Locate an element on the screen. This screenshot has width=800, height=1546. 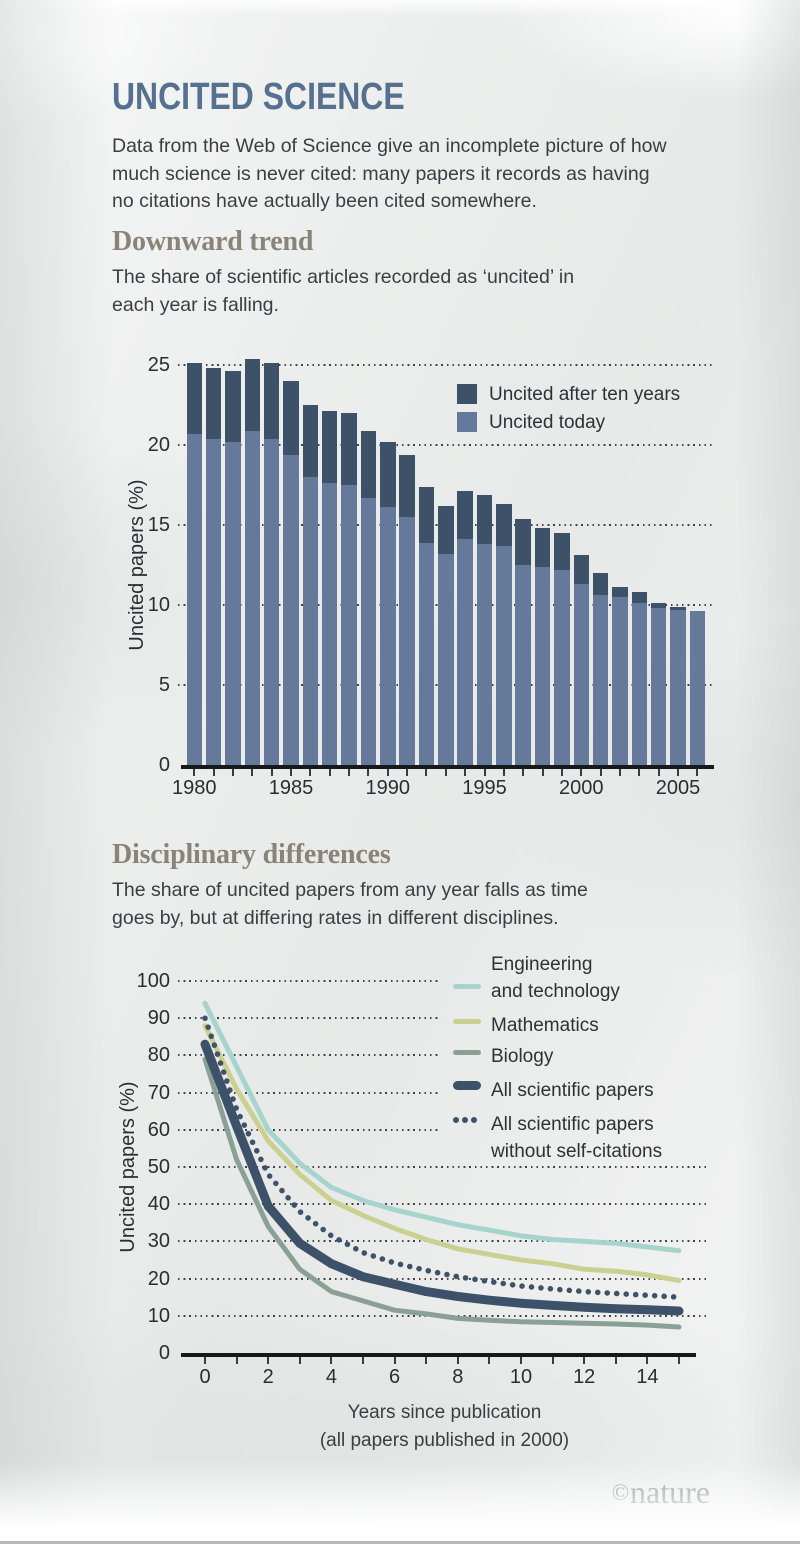
legend-swatch-all-scientific-papers is located at coordinates (467, 1085).